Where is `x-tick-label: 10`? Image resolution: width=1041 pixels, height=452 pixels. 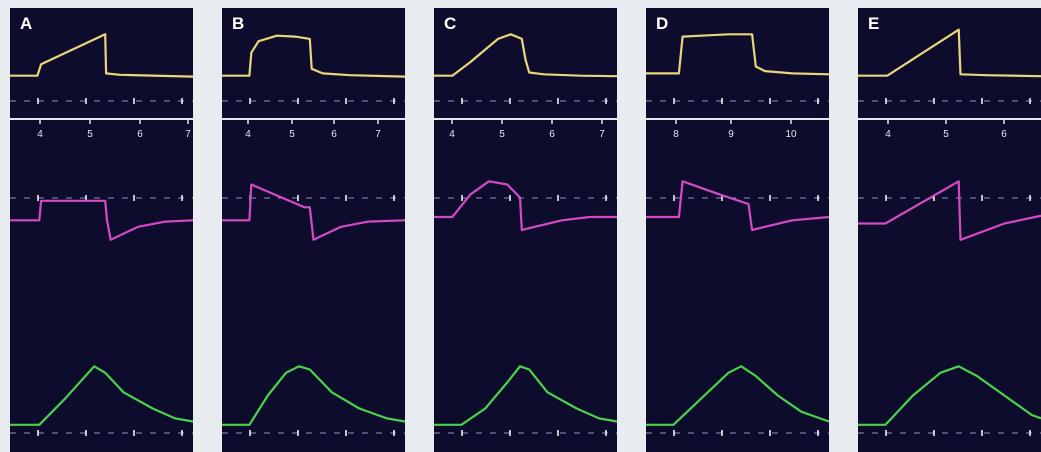 x-tick-label: 10 is located at coordinates (791, 134).